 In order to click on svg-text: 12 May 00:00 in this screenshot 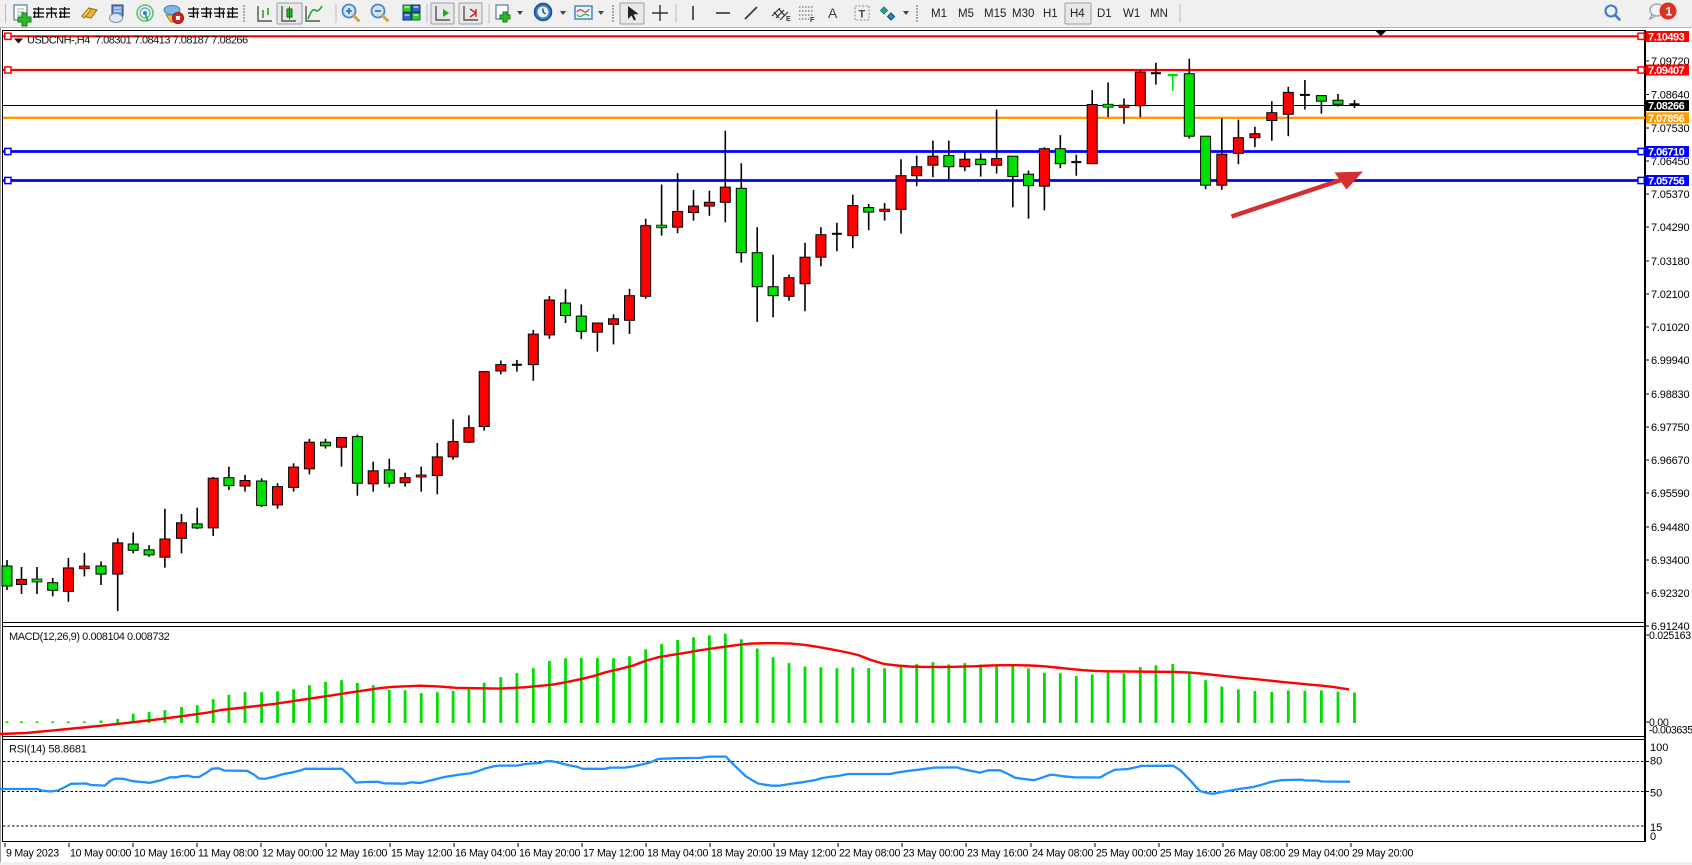, I will do `click(293, 854)`.